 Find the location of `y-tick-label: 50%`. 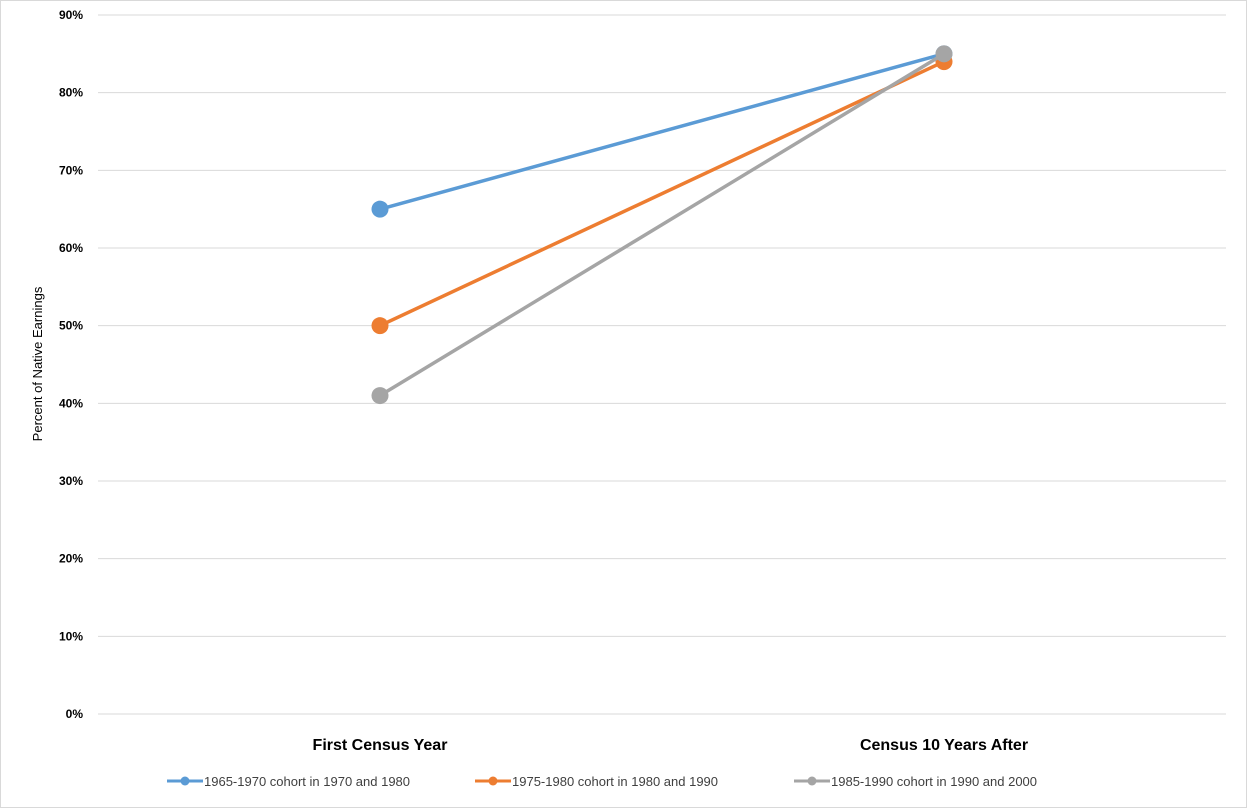

y-tick-label: 50% is located at coordinates (71, 326).